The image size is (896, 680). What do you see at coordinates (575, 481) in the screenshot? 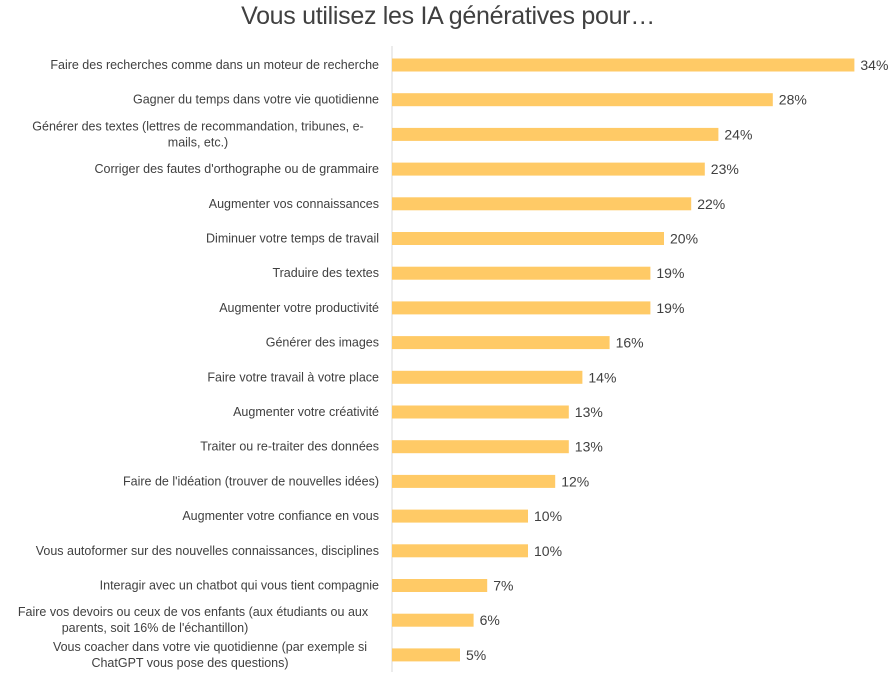
I see `data-label: 12%` at bounding box center [575, 481].